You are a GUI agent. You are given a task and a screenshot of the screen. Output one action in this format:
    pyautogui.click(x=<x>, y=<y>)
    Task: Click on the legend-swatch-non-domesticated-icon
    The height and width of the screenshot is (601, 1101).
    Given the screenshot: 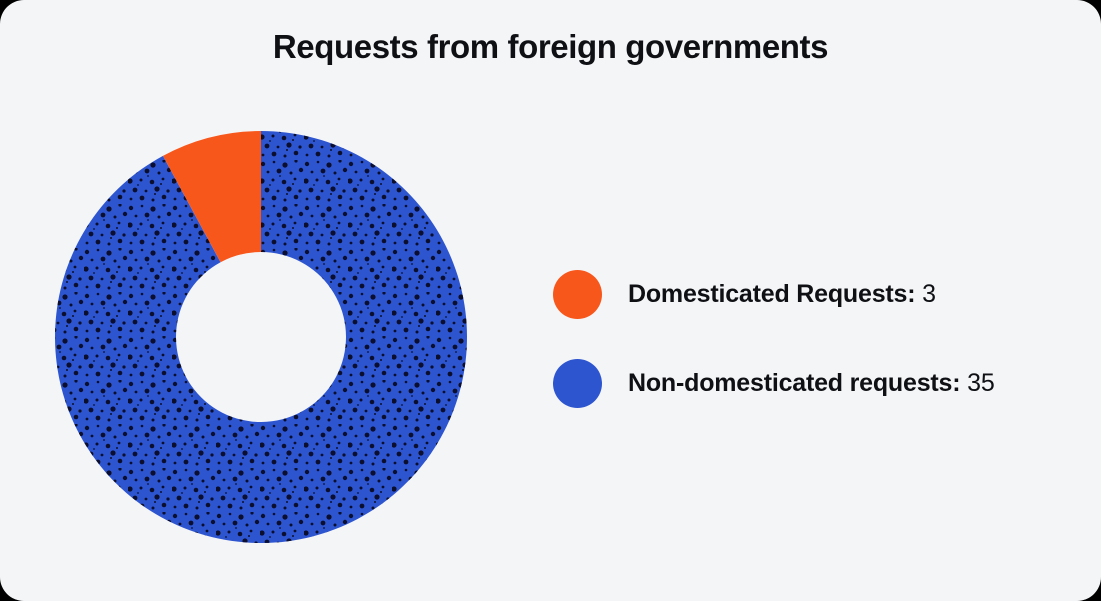 What is the action you would take?
    pyautogui.click(x=577, y=383)
    